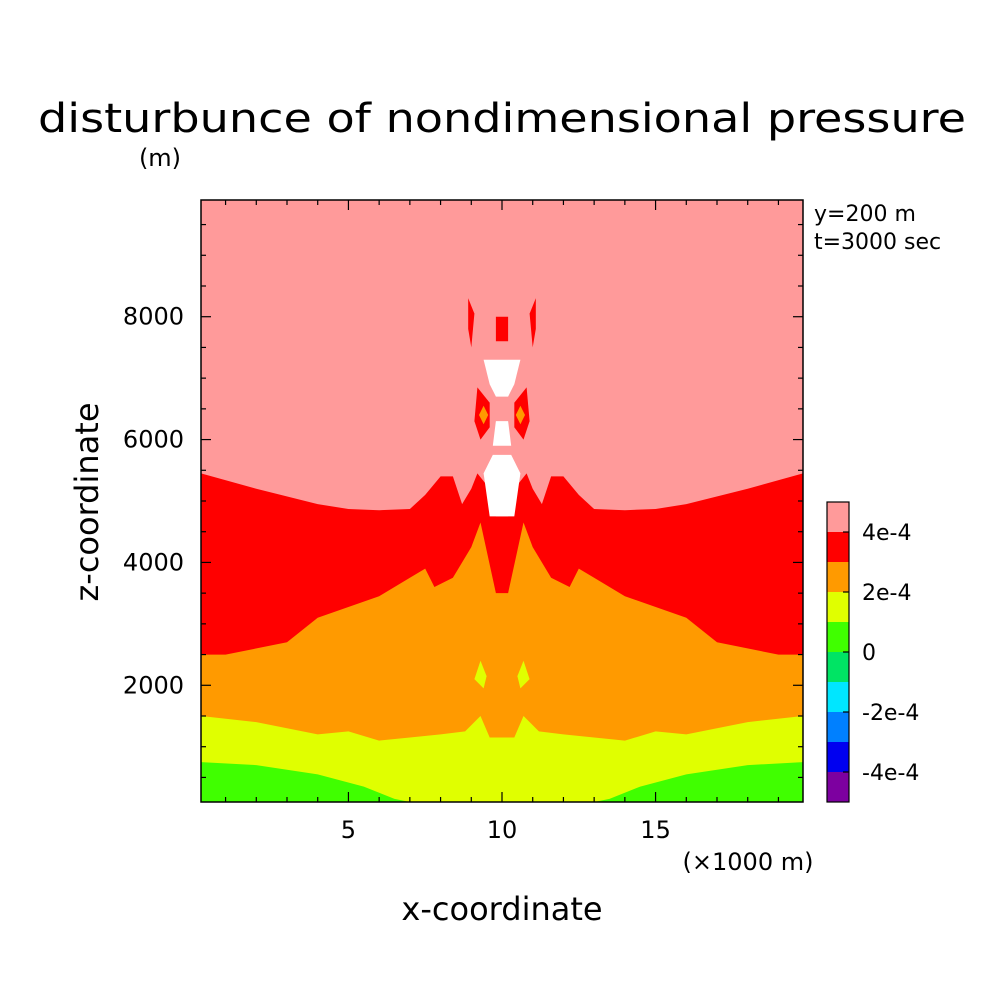 This screenshot has height=1004, width=1004. I want to click on colorbar-tick-label: 4e-4, so click(886, 533).